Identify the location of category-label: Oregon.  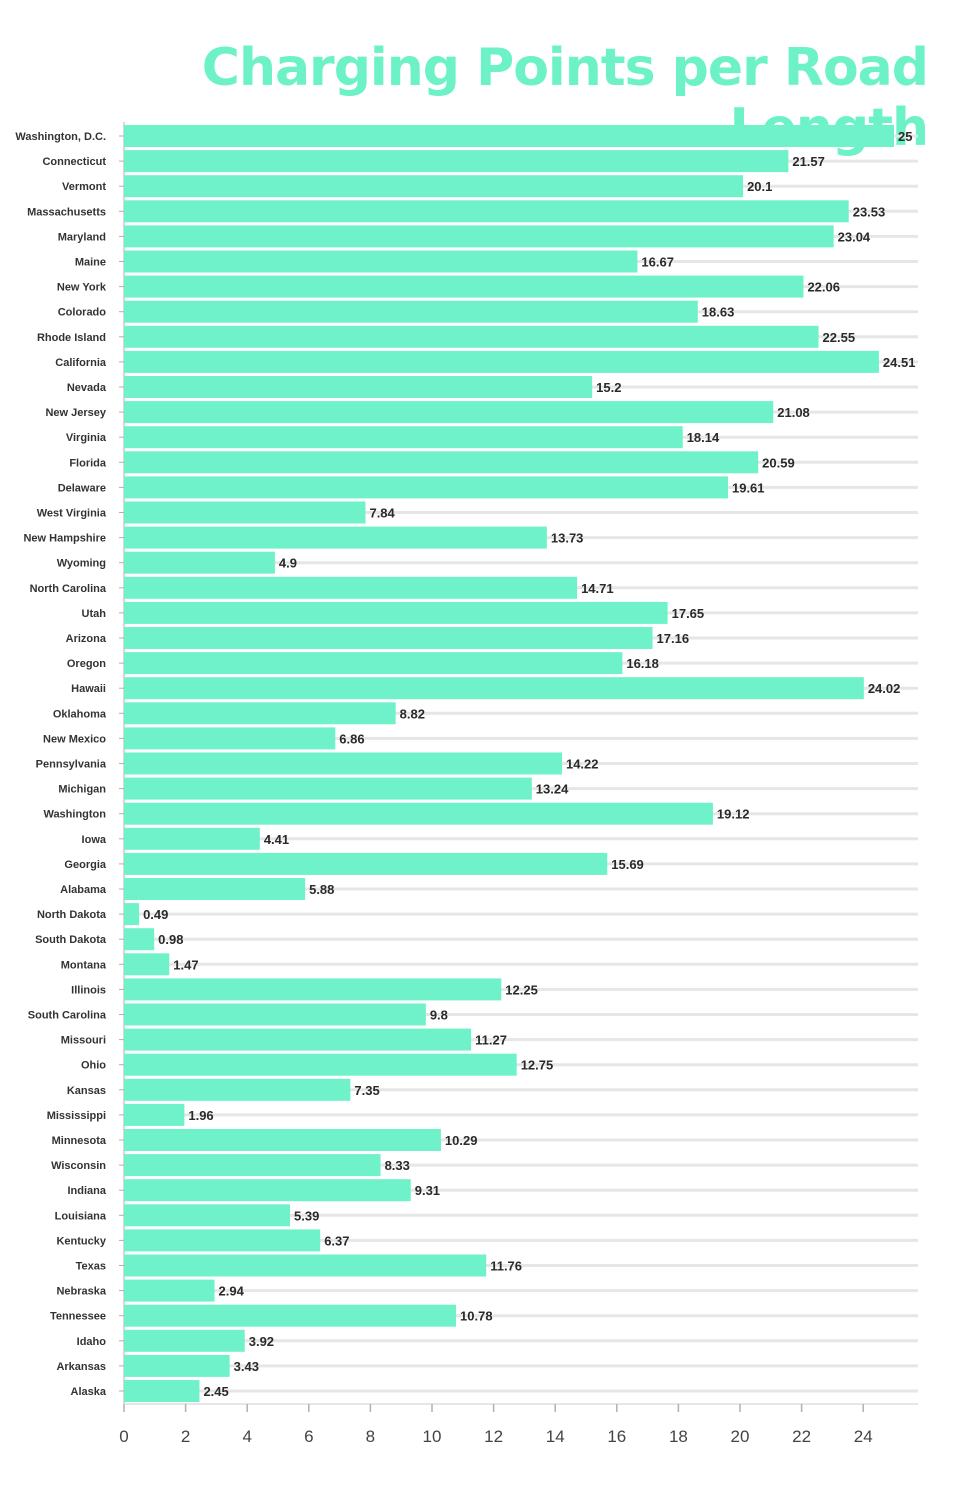
(86, 664).